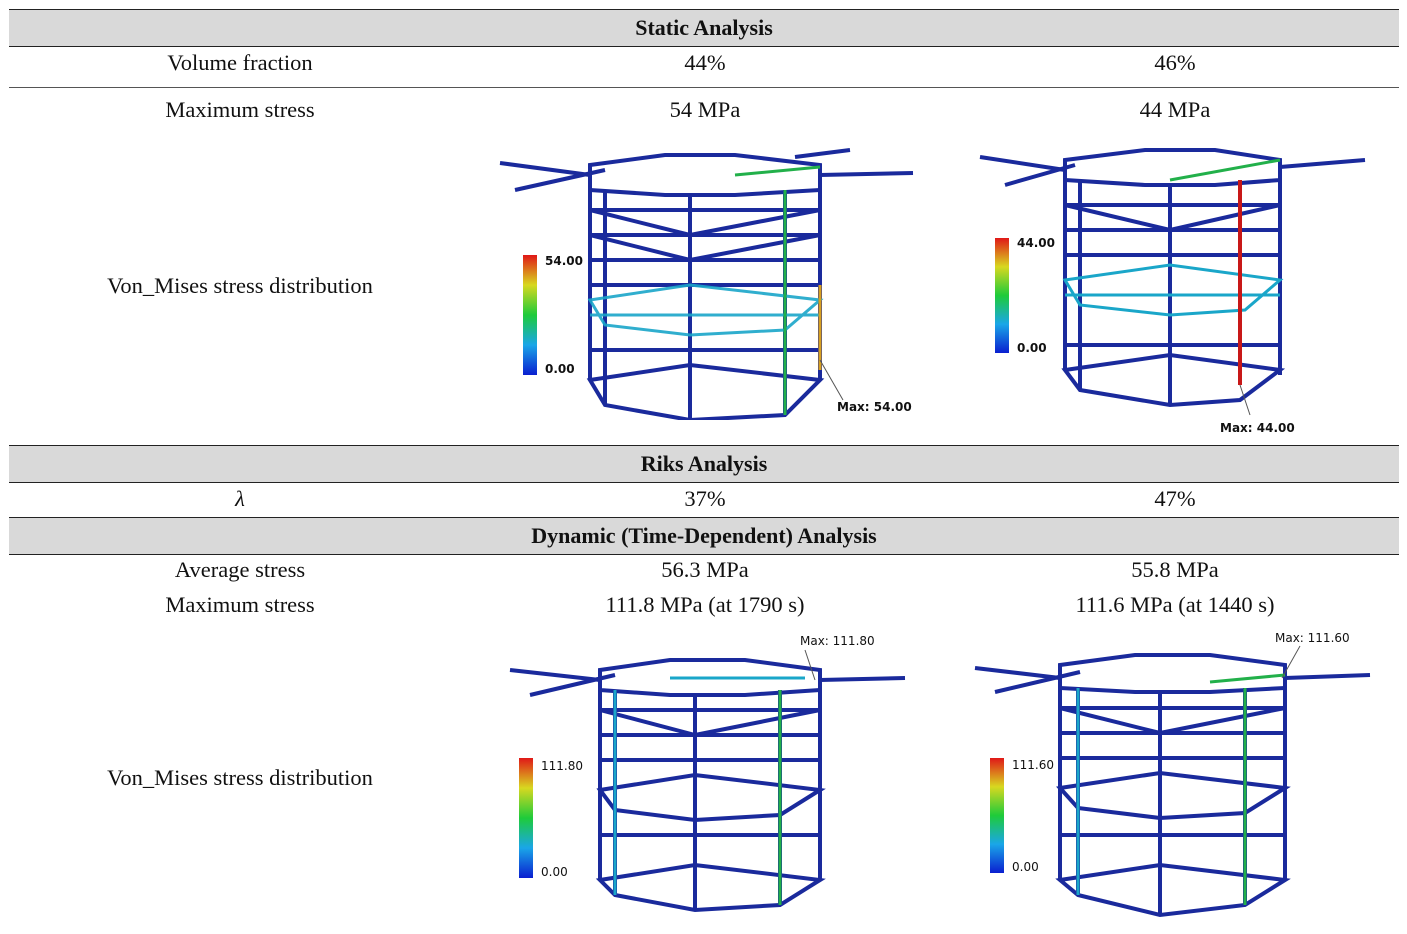  What do you see at coordinates (1036, 243) in the screenshot?
I see `static-plot-2-legend-max: 44.00` at bounding box center [1036, 243].